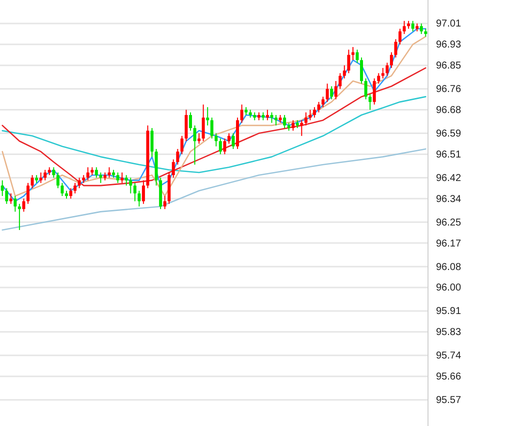  I want to click on y-tick-label: 95.57, so click(449, 400).